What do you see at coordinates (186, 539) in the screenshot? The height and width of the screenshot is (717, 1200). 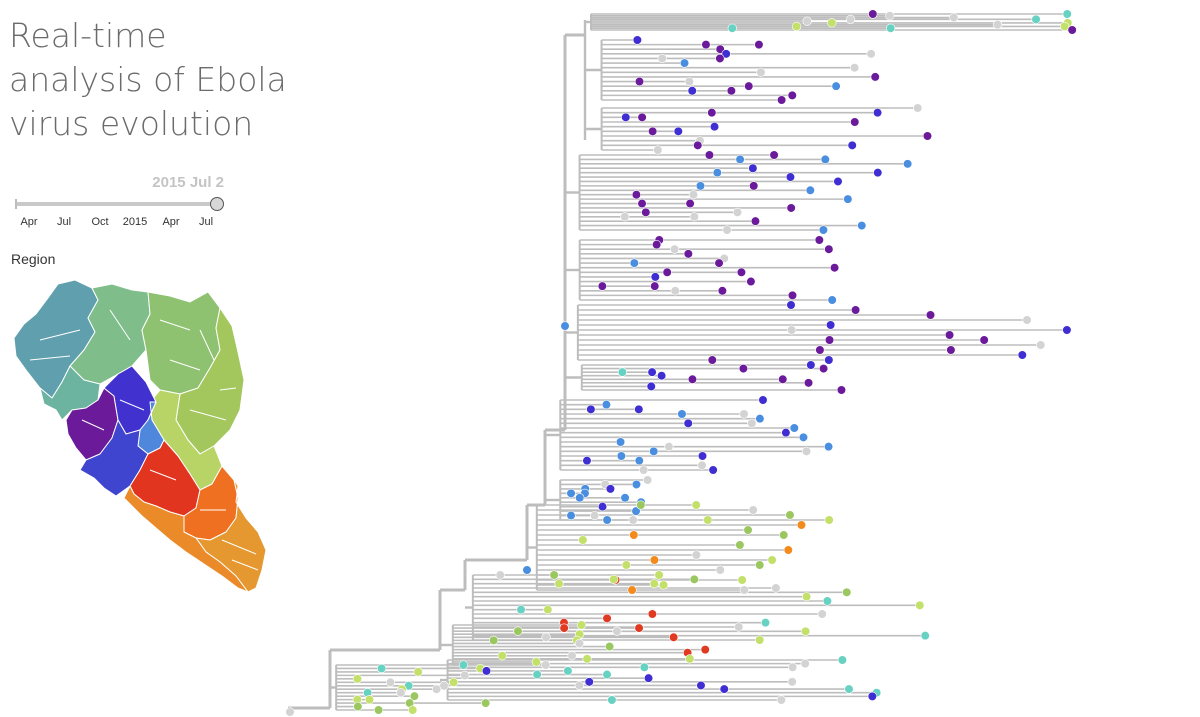 I see `map-region-liberia-coast` at bounding box center [186, 539].